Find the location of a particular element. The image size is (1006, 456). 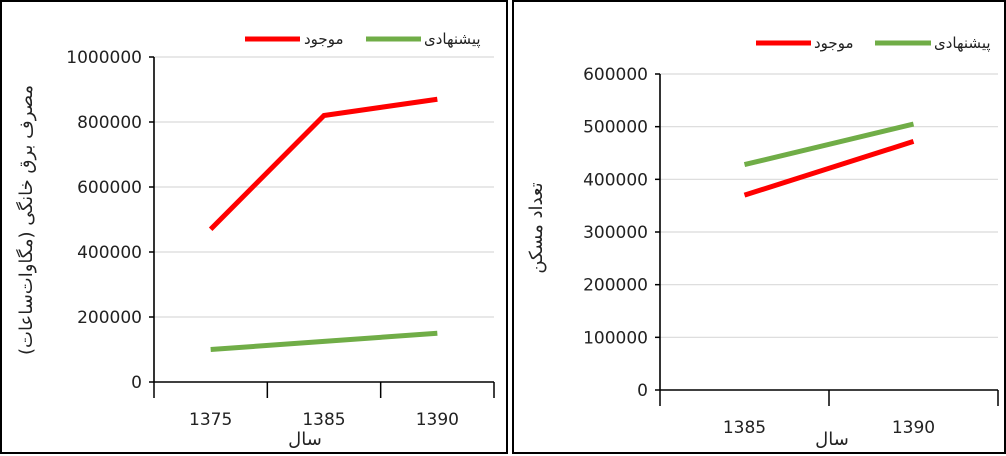

y-tick-label: 300000 is located at coordinates (615, 233).